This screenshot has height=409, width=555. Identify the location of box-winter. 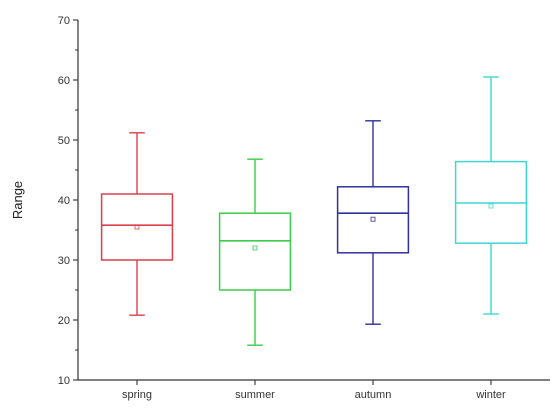
(491, 195).